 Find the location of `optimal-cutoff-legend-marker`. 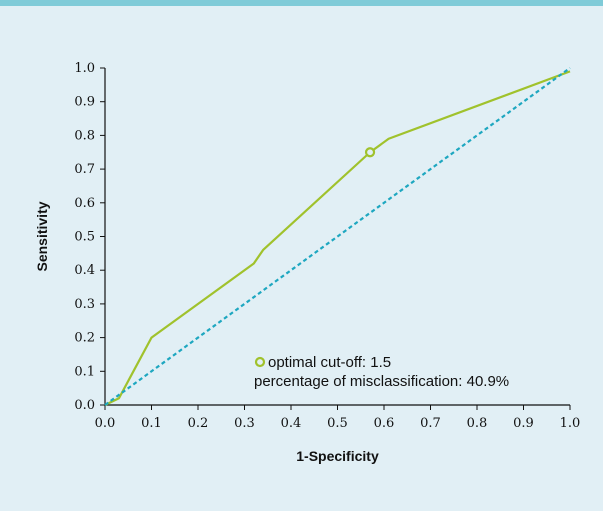

optimal-cutoff-legend-marker is located at coordinates (260, 362).